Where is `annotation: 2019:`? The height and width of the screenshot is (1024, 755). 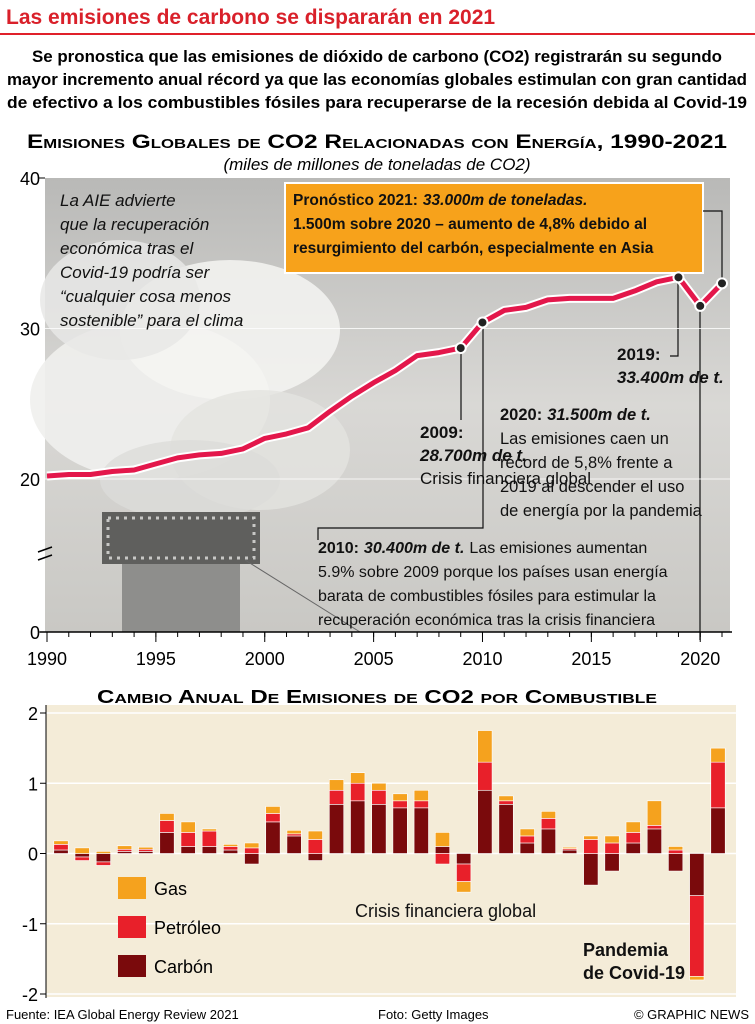
annotation: 2019: is located at coordinates (638, 354).